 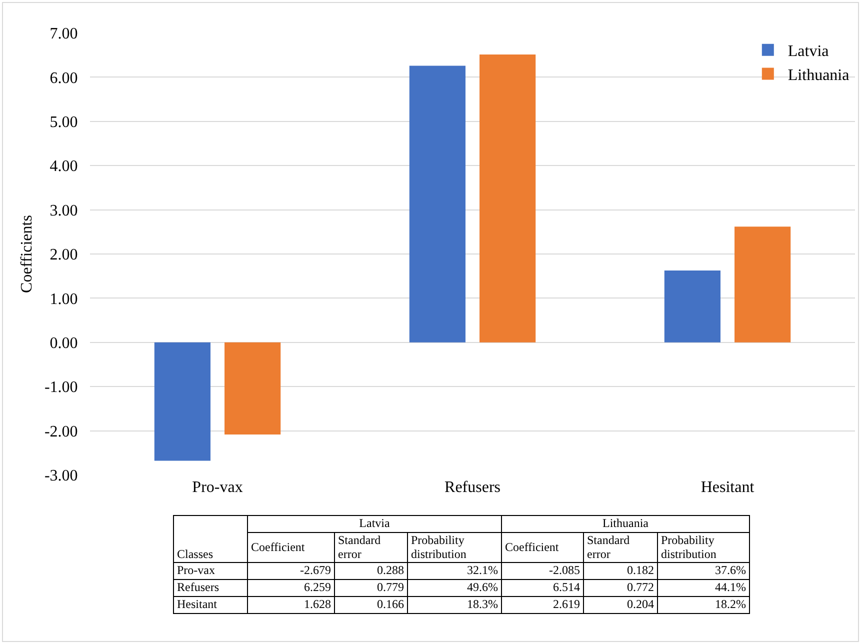 I want to click on text: 0.182, so click(x=621, y=571).